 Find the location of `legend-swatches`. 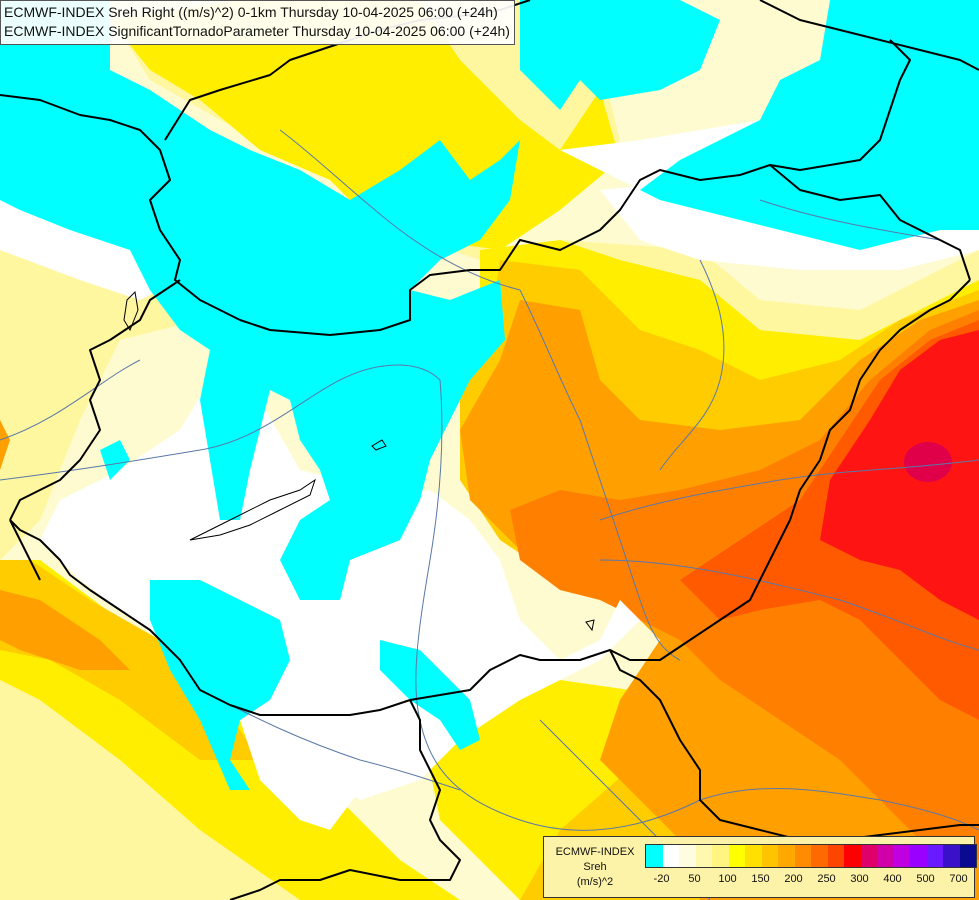

legend-swatches is located at coordinates (811, 856).